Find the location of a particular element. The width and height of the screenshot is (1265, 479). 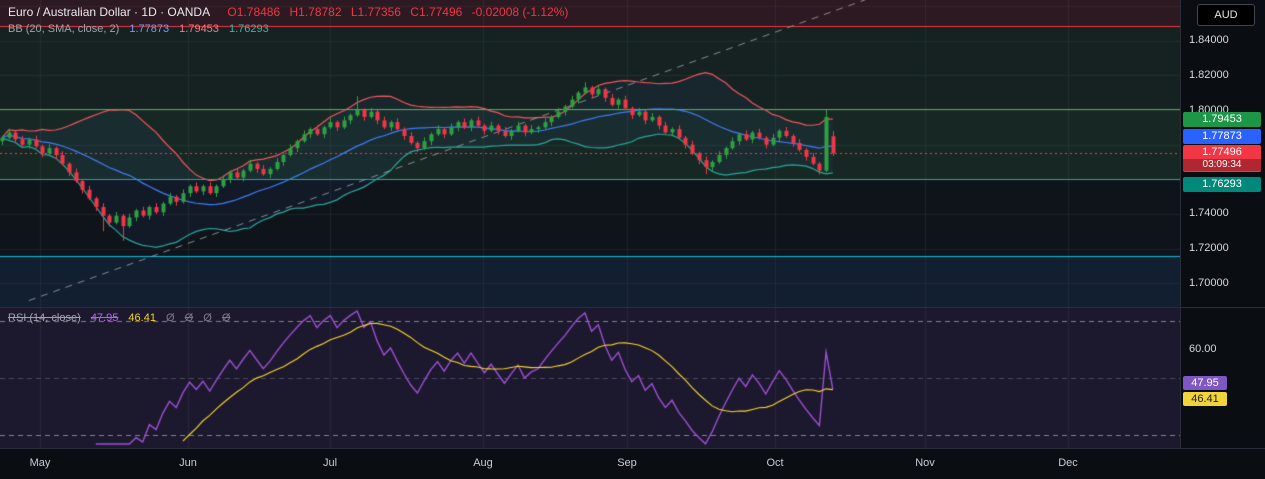

rsi-ma-value: 46.41 is located at coordinates (142, 318).